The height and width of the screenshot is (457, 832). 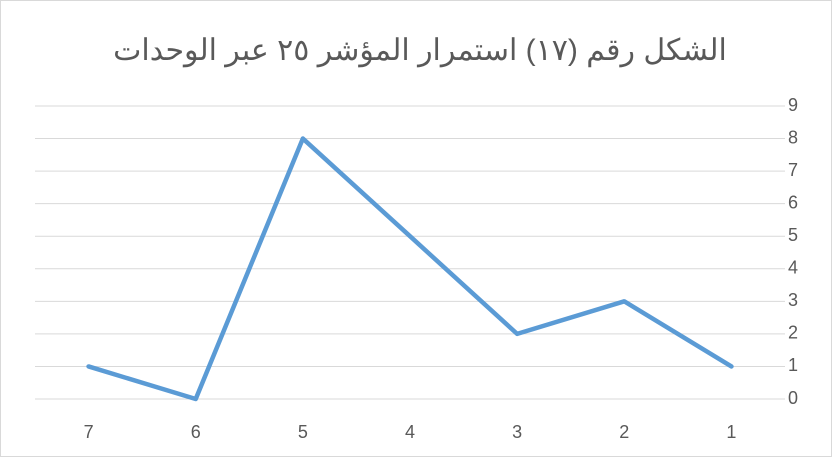 What do you see at coordinates (793, 300) in the screenshot?
I see `y-tick-label: 3` at bounding box center [793, 300].